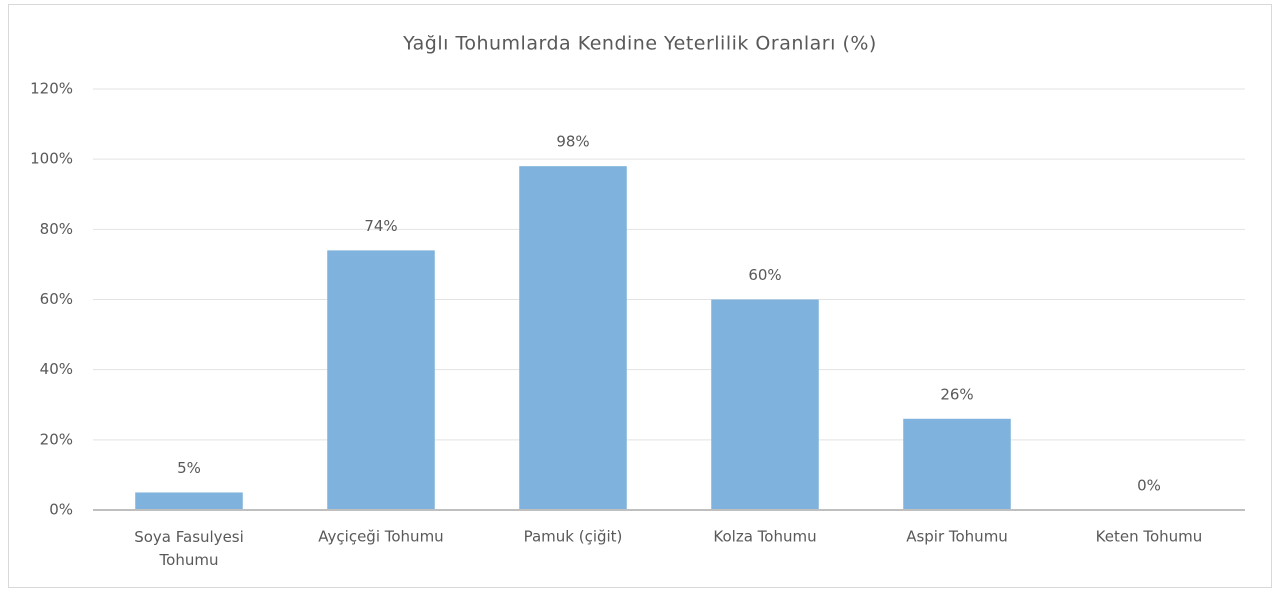  I want to click on y-tick-label: 0%, so click(61, 510).